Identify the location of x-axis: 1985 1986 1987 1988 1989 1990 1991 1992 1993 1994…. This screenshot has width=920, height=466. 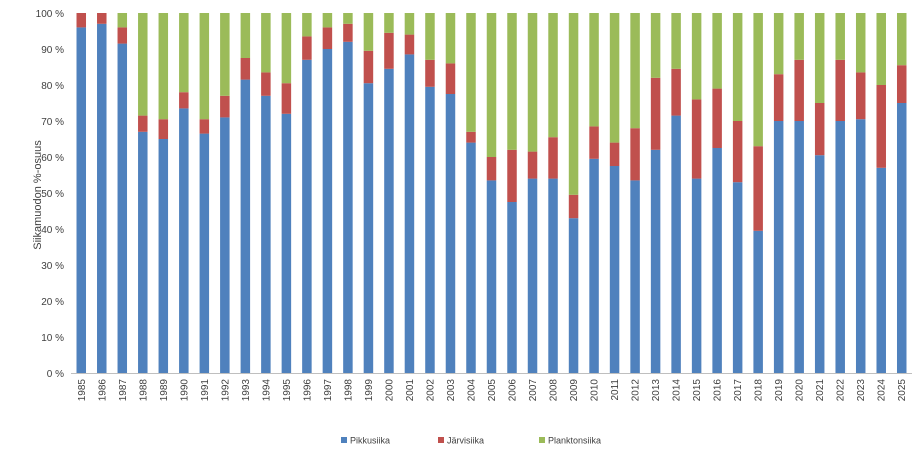
(492, 390).